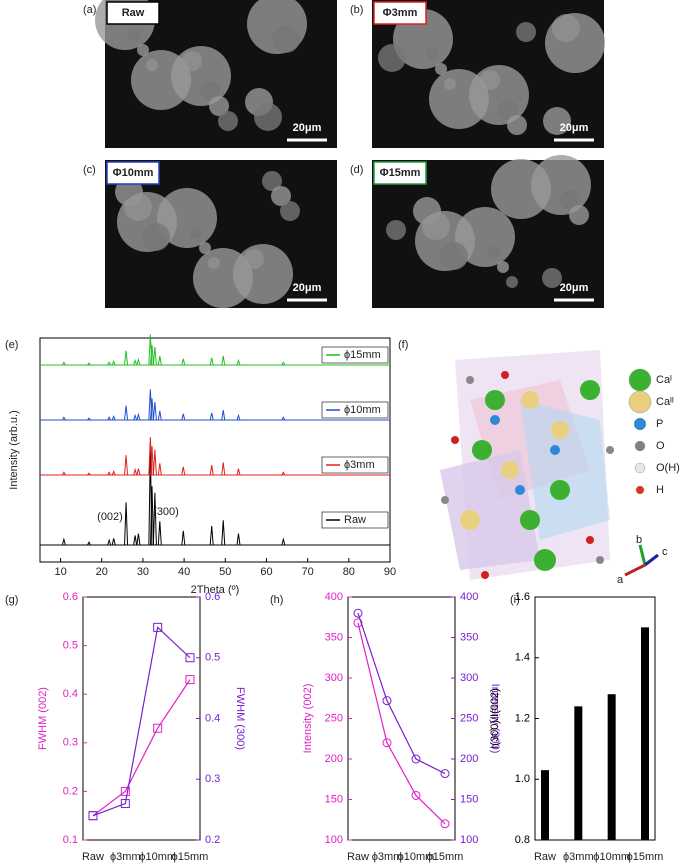  I want to click on panel-label: (d), so click(356, 170).